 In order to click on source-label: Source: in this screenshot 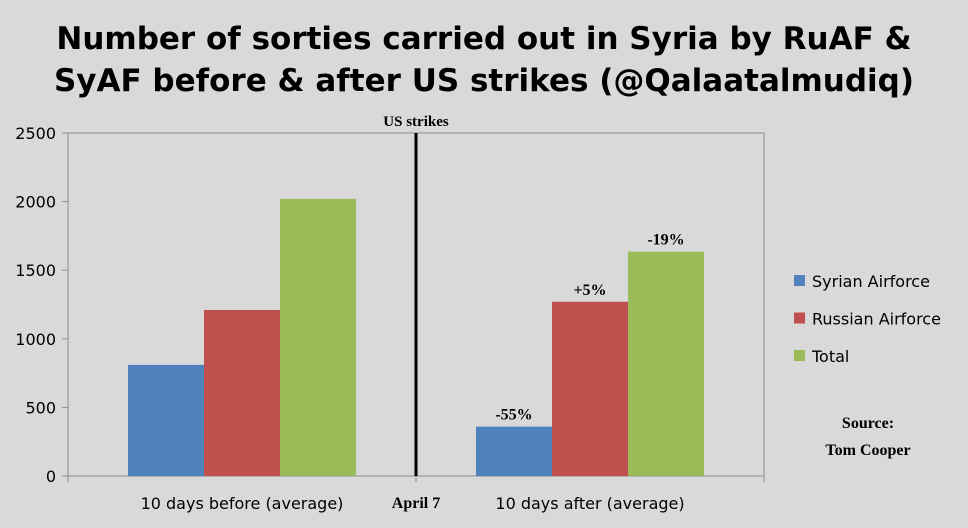, I will do `click(868, 423)`.